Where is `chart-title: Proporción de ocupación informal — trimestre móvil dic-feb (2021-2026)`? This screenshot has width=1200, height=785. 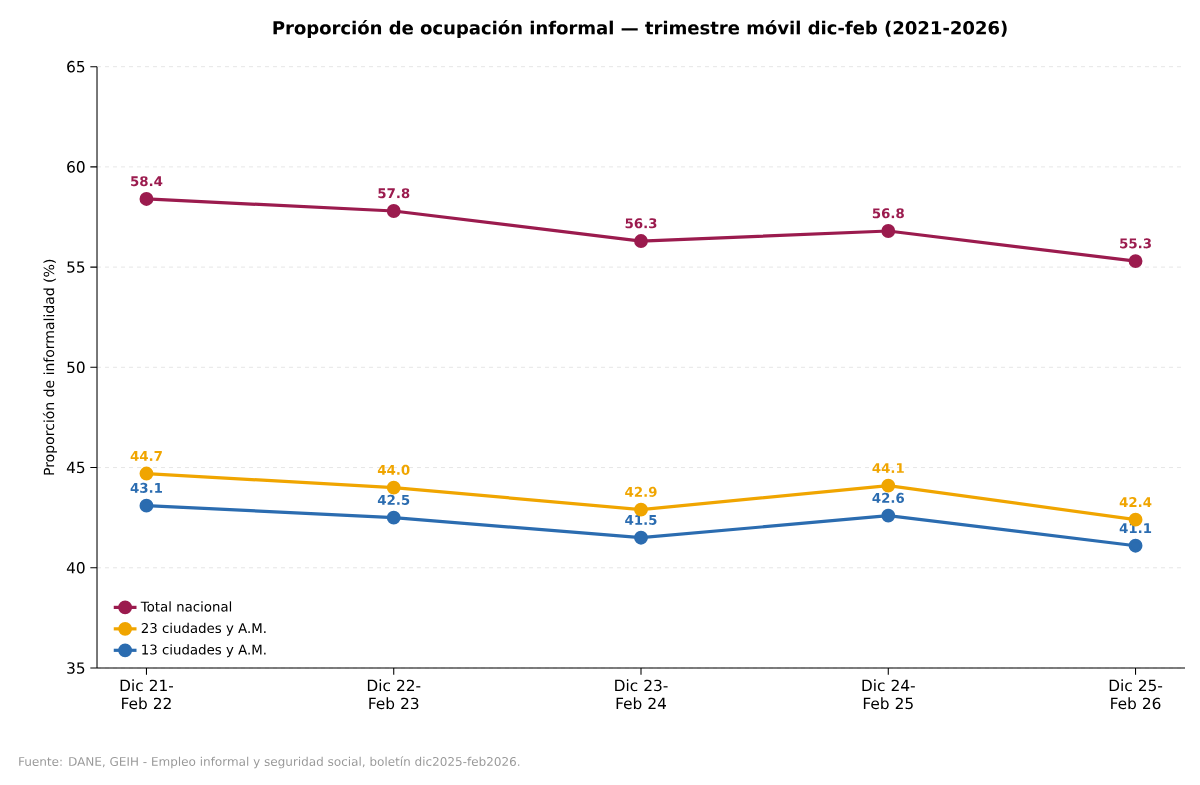 chart-title: Proporción de ocupación informal — trimestre móvil dic-feb (2021-2026) is located at coordinates (640, 29).